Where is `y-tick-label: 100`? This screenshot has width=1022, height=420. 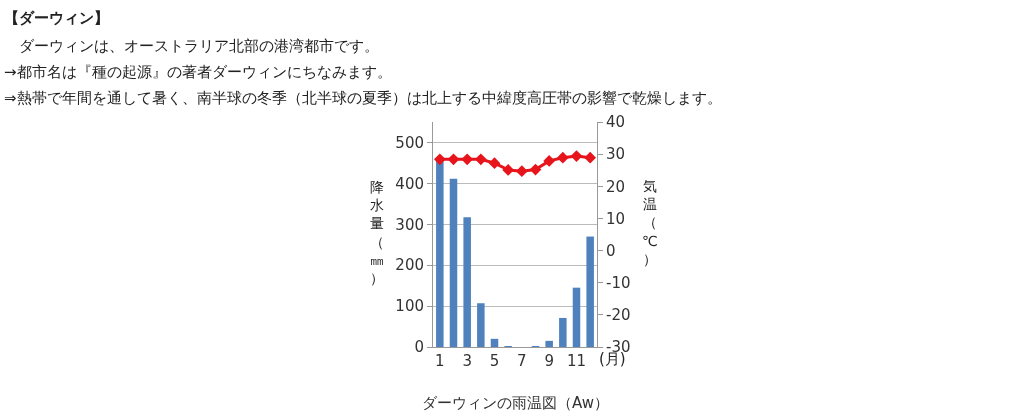 y-tick-label: 100 is located at coordinates (409, 306).